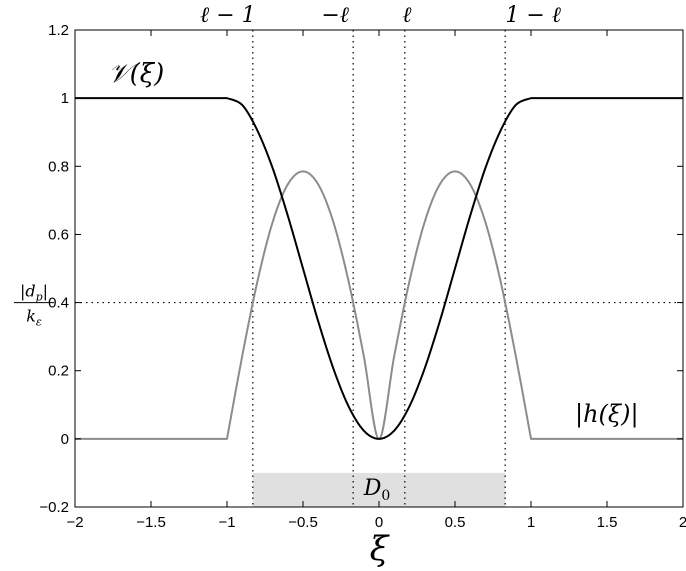 The height and width of the screenshot is (571, 686). What do you see at coordinates (379, 522) in the screenshot?
I see `xtick-label-4: 0` at bounding box center [379, 522].